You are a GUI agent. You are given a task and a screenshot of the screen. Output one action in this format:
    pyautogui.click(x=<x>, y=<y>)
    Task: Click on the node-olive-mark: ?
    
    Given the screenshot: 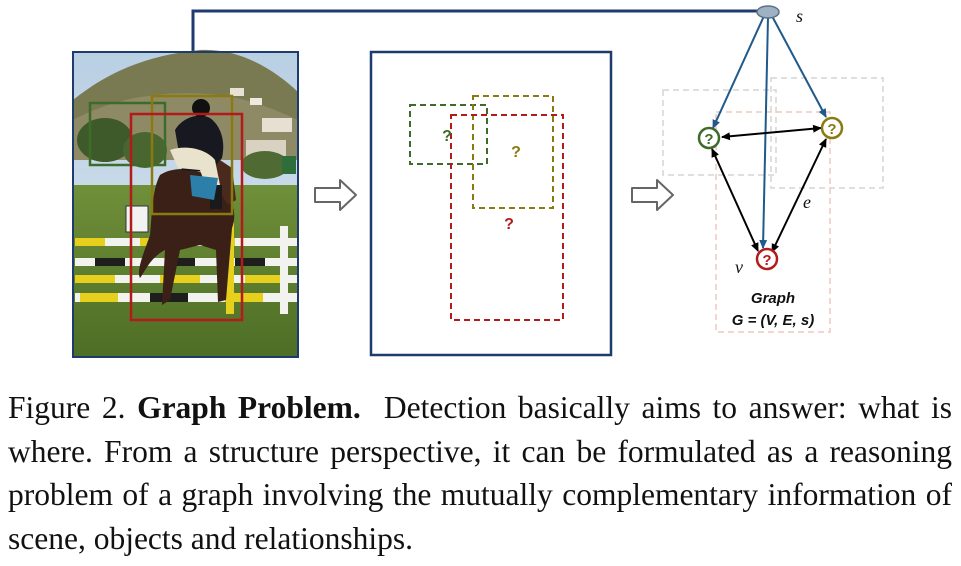 What is the action you would take?
    pyautogui.click(x=831, y=129)
    